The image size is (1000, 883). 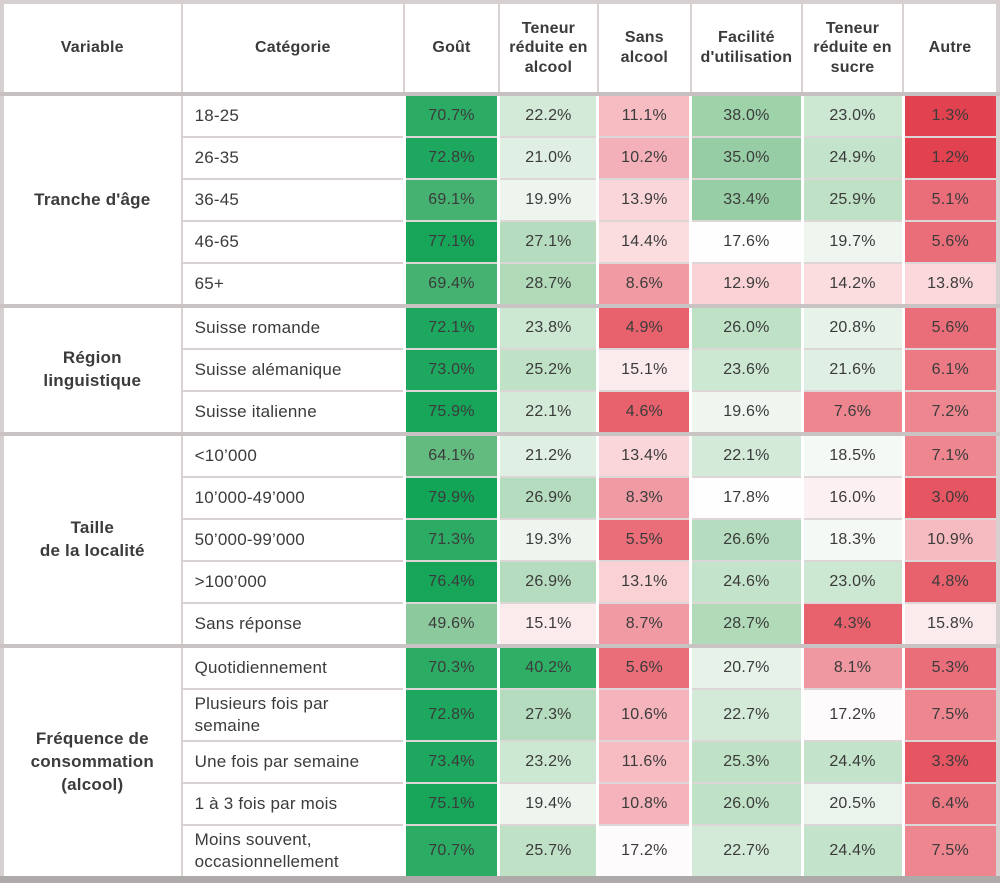 What do you see at coordinates (451, 455) in the screenshot?
I see `value-cell: 64.1%` at bounding box center [451, 455].